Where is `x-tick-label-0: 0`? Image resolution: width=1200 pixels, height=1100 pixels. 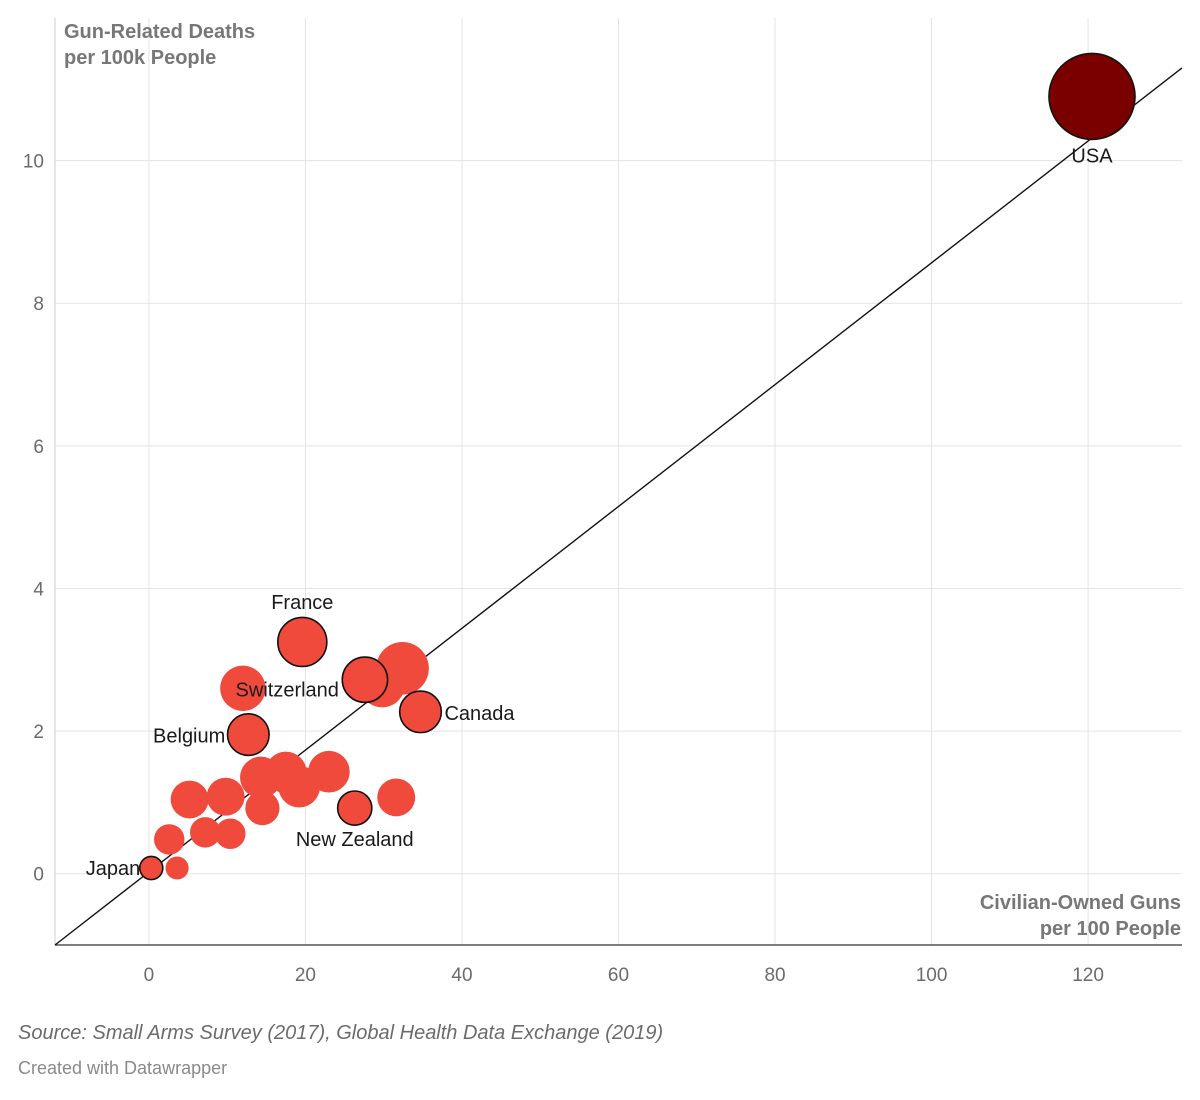 x-tick-label-0: 0 is located at coordinates (149, 975).